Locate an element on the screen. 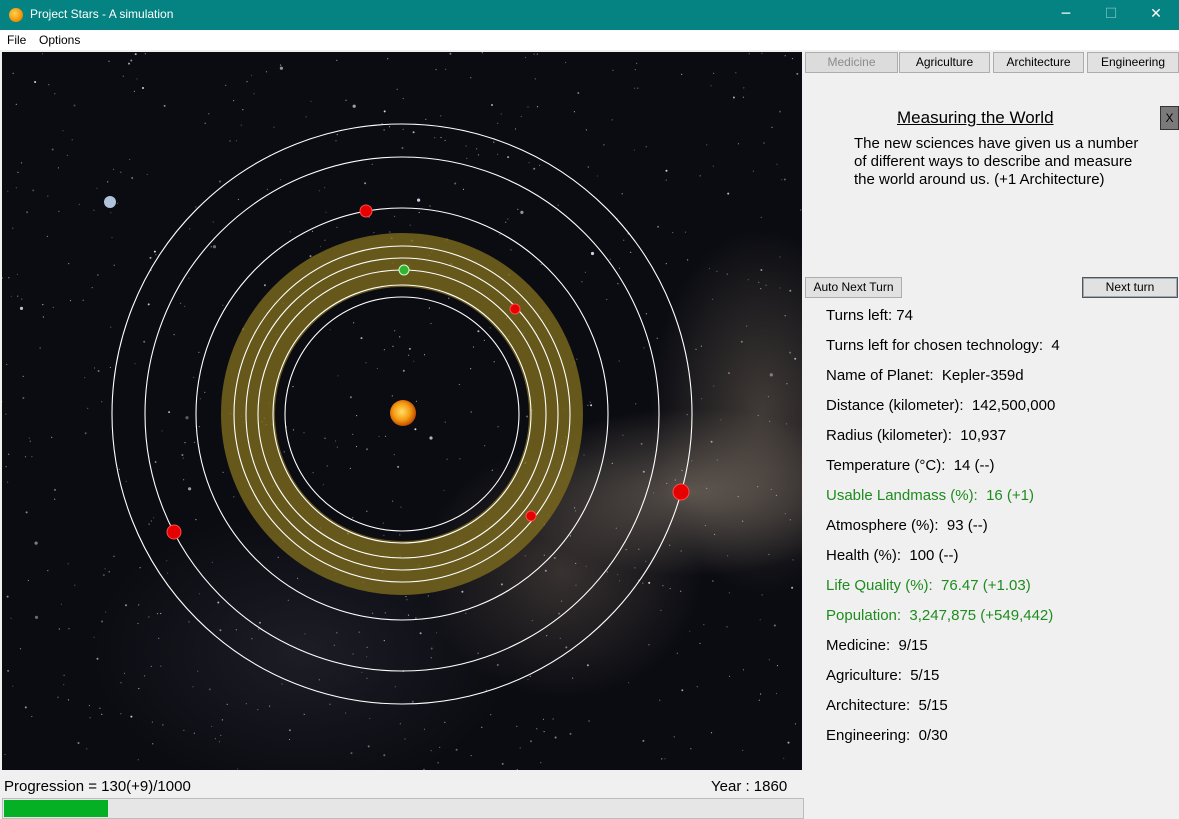  tab-medicine: Medicine is located at coordinates (851, 62).